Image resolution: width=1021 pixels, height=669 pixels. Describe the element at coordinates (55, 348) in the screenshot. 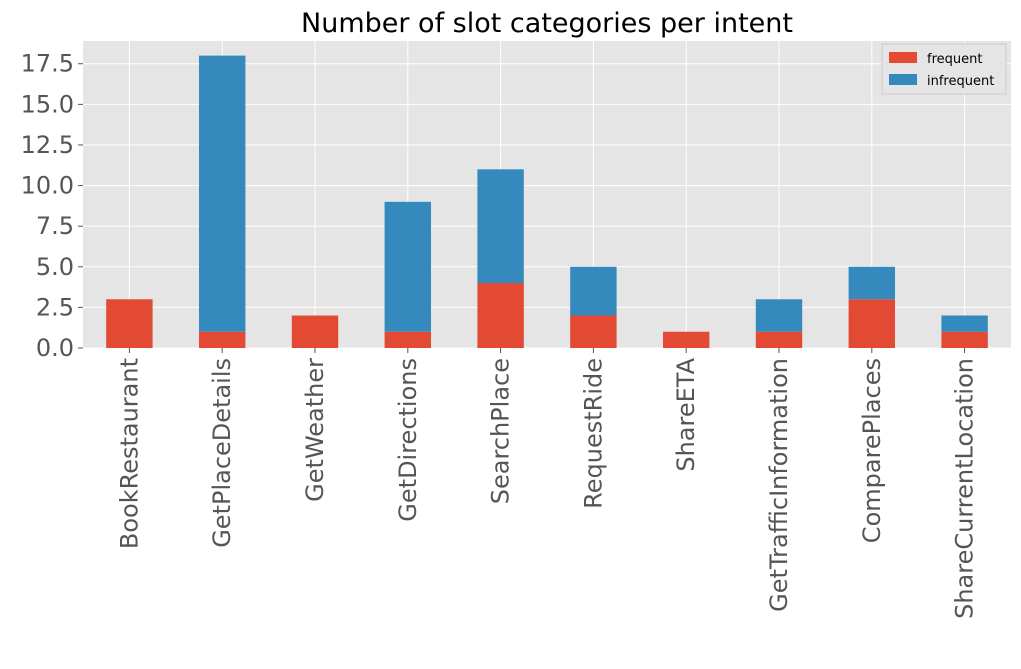

I see `y-tick-label: 0.0` at that location.